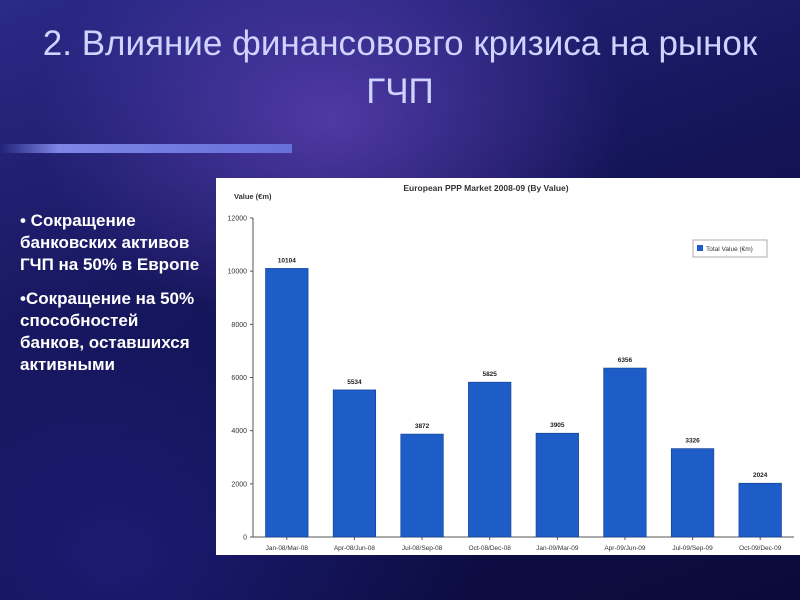 The image size is (800, 600). What do you see at coordinates (557, 425) in the screenshot?
I see `bar-value-label: 3905` at bounding box center [557, 425].